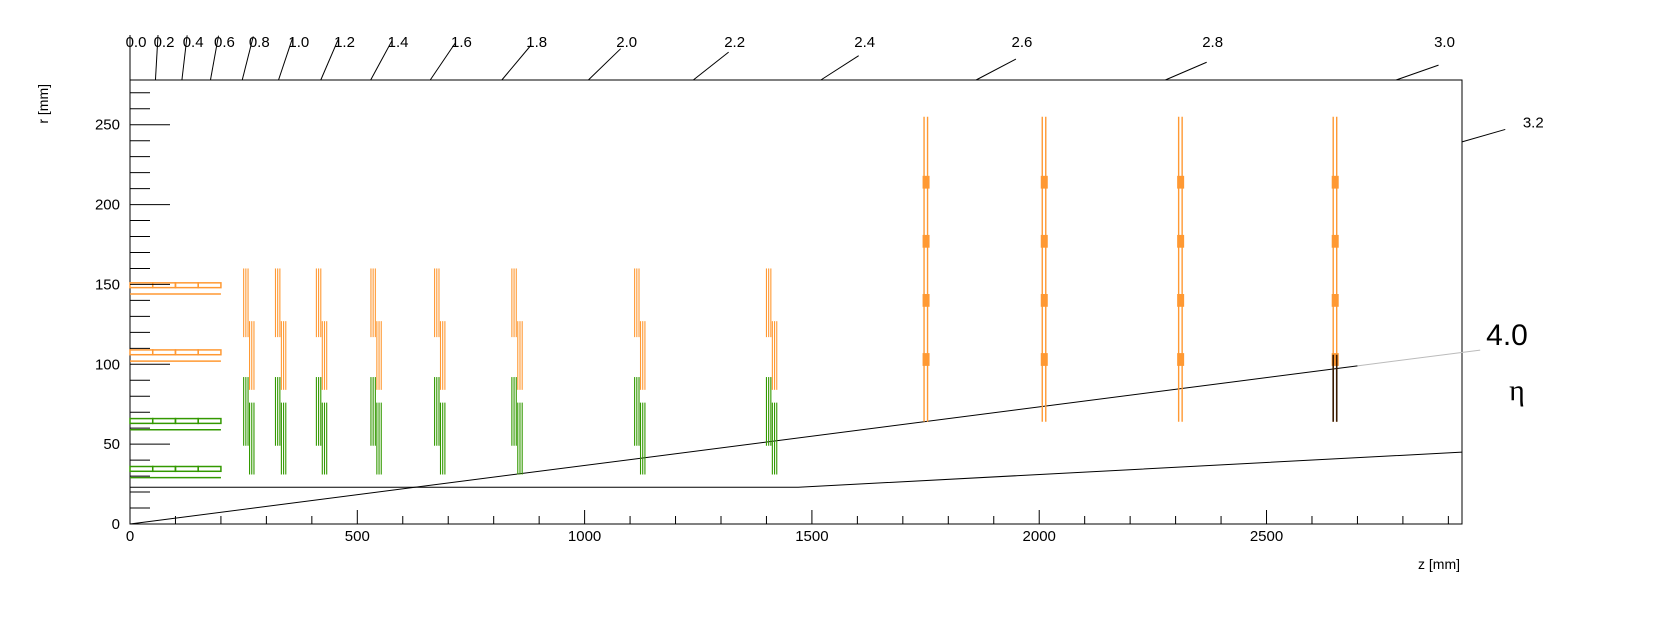  Describe the element at coordinates (811, 536) in the screenshot. I see `x-tick-label: 1500` at that location.